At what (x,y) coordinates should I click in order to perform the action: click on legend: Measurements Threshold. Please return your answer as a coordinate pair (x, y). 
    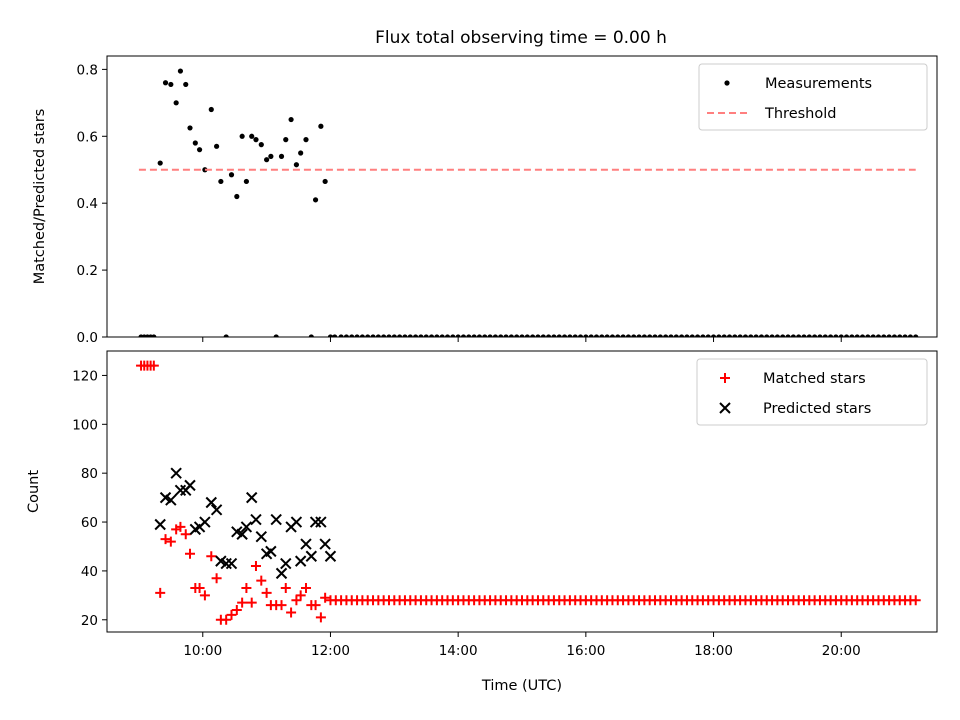
    Looking at the image, I should click on (813, 97).